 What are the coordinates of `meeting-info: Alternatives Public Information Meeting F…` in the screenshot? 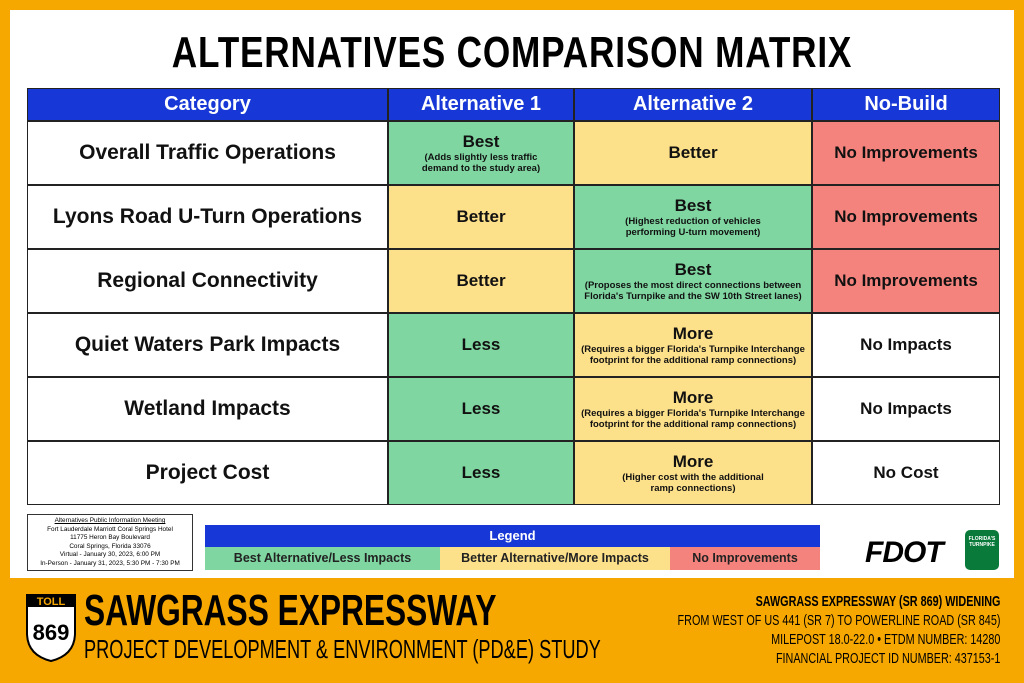 It's located at (110, 542).